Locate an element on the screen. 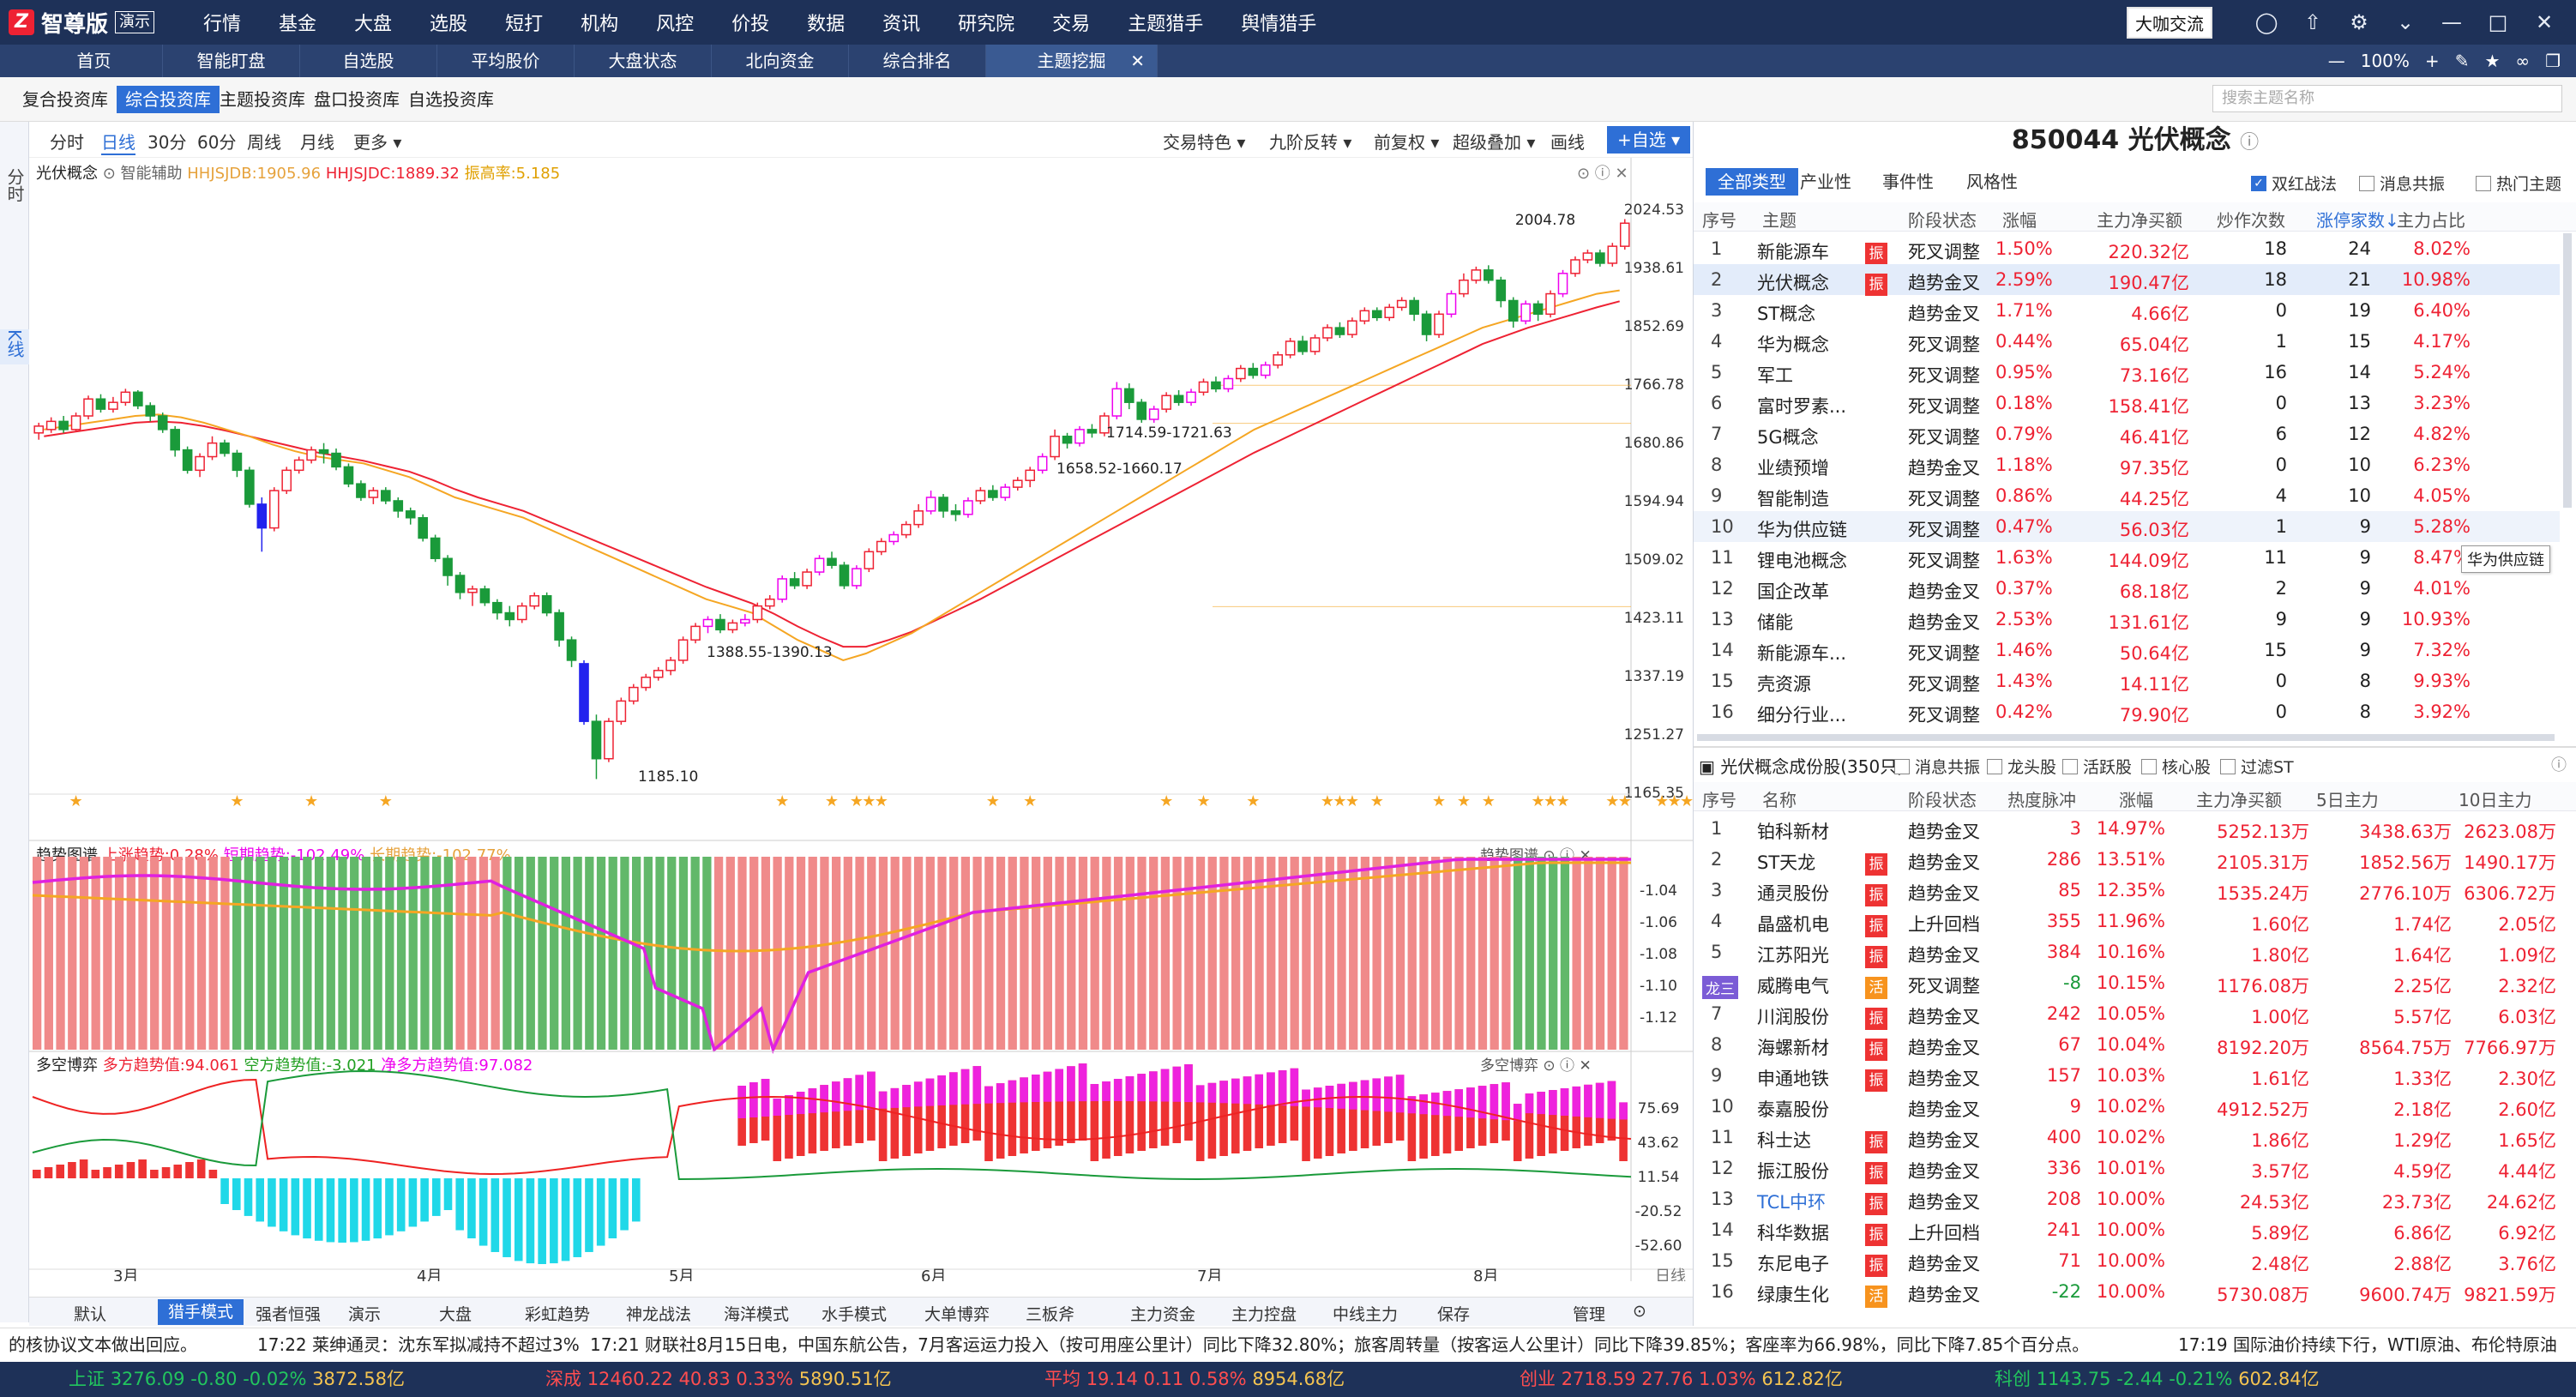 The width and height of the screenshot is (2576, 1397). template-1: 猎手模式 is located at coordinates (201, 1312).